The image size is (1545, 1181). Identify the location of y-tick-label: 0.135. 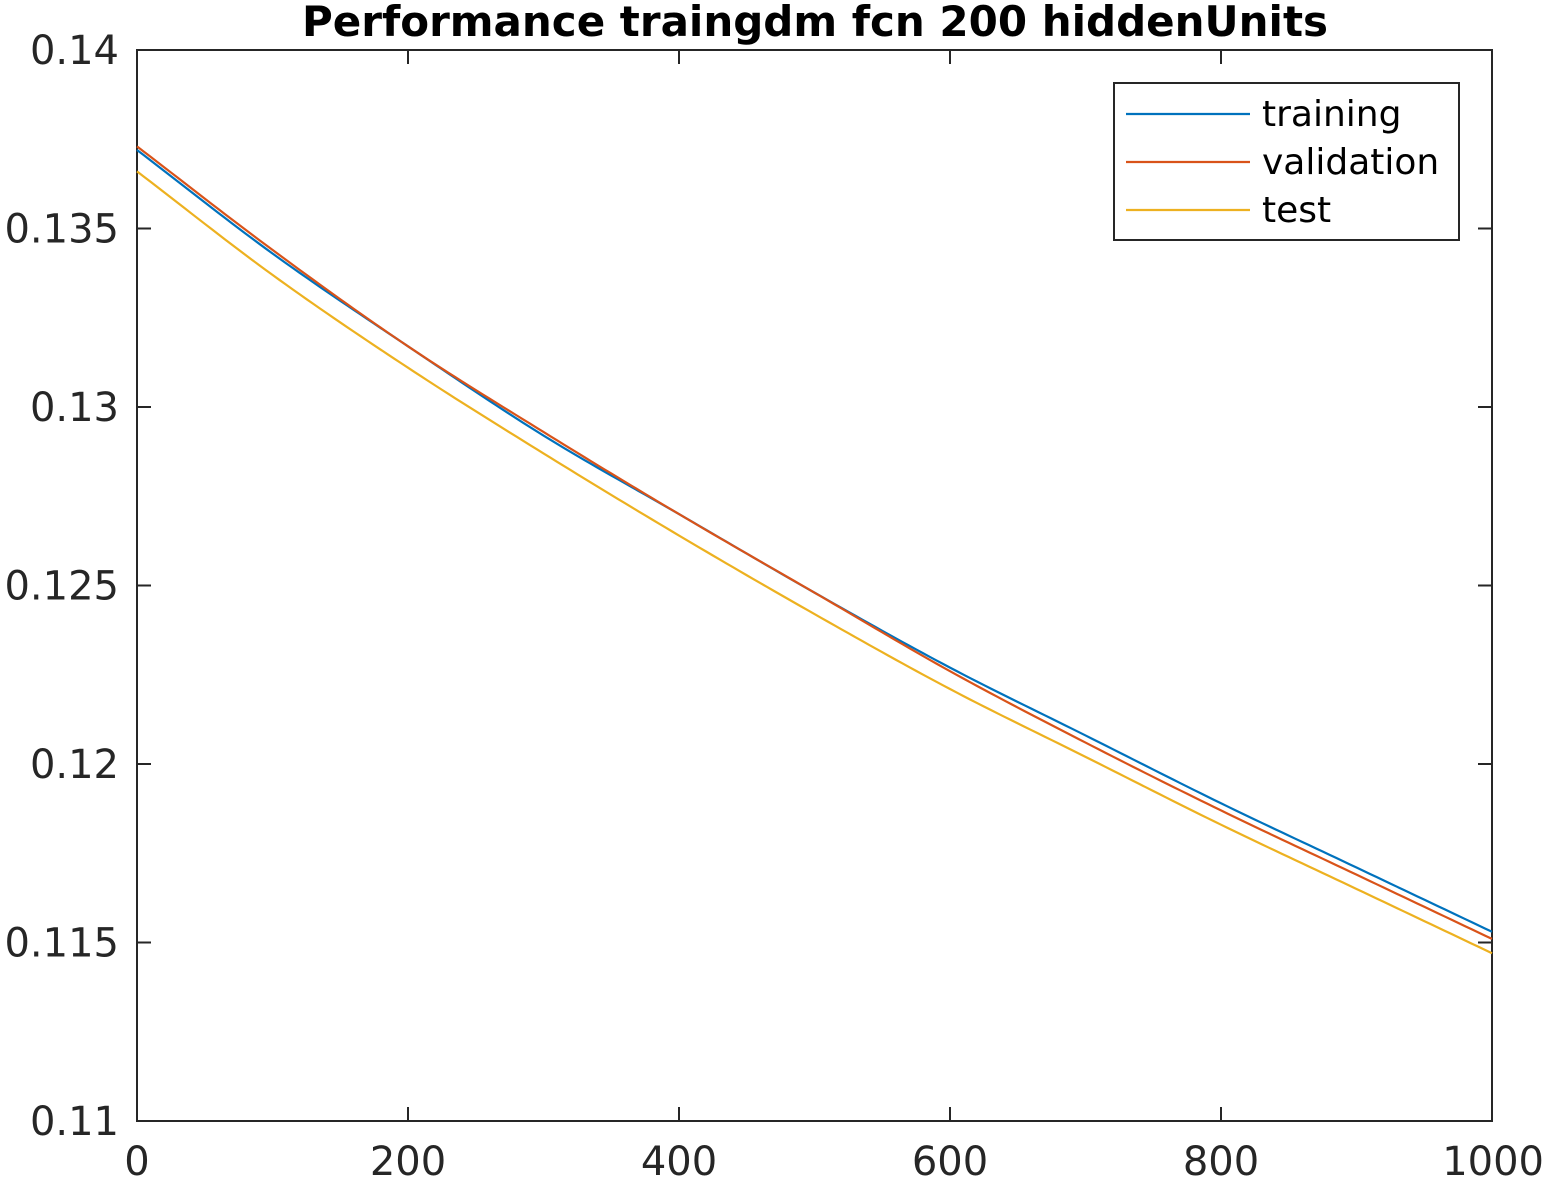
(61, 230).